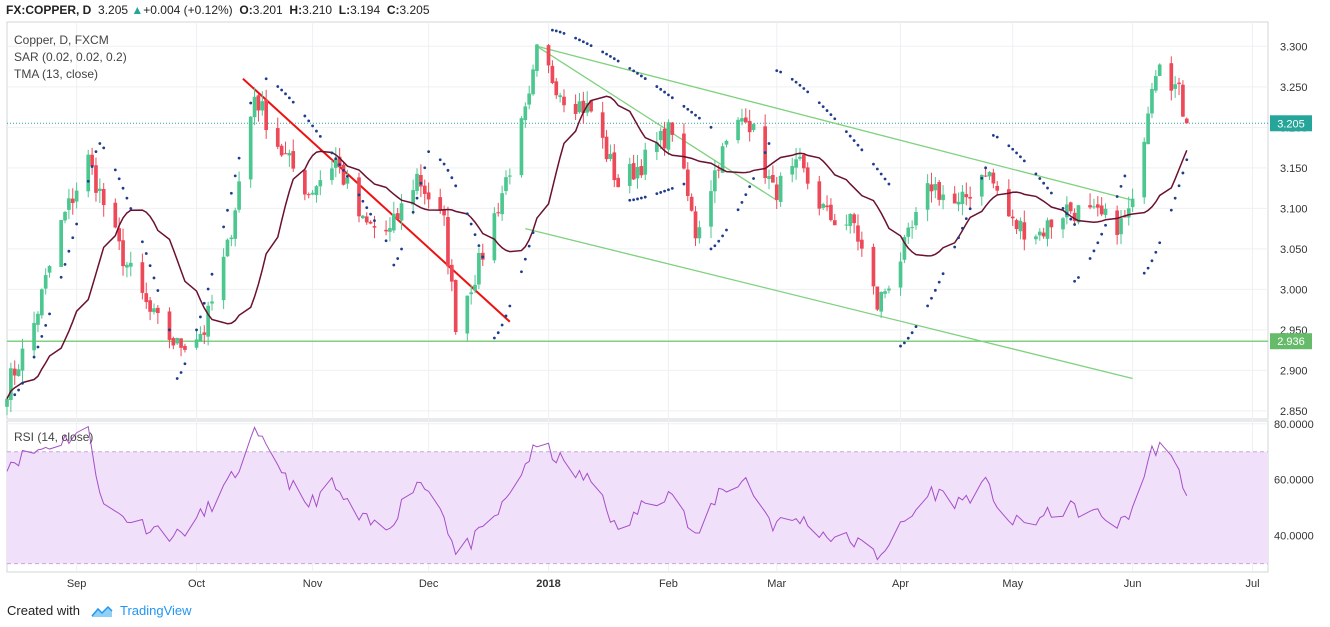 The height and width of the screenshot is (627, 1330). Describe the element at coordinates (1294, 537) in the screenshot. I see `rsi-tick-label: 40.0000` at that location.